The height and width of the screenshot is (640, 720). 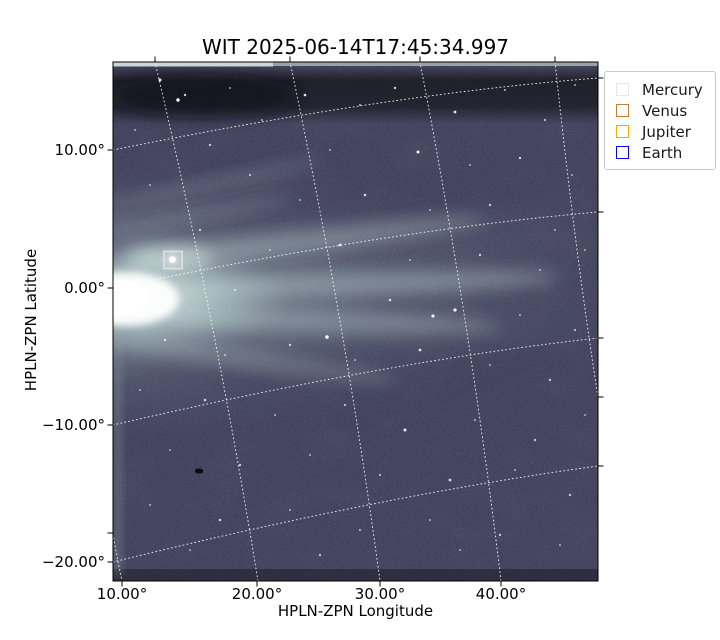 I want to click on y-tick-label: 10.00°, so click(x=79, y=150).